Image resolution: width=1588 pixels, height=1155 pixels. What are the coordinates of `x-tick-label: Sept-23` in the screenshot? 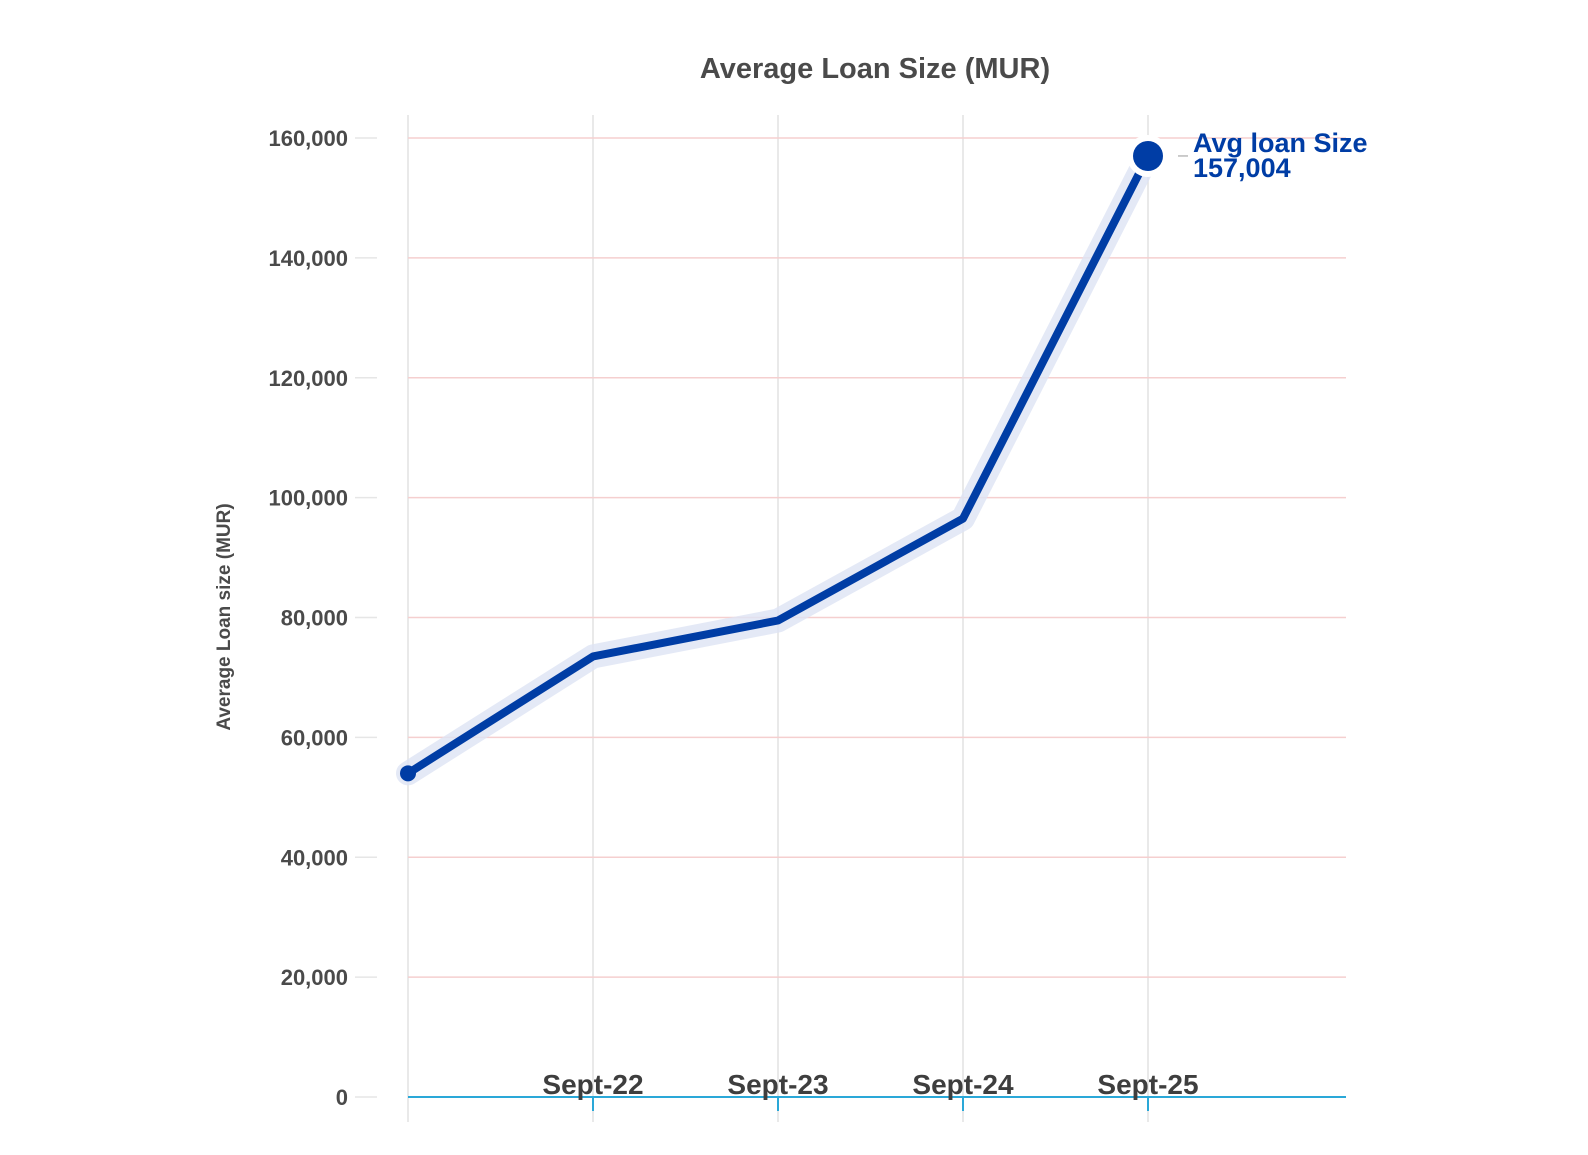 It's located at (777, 1084).